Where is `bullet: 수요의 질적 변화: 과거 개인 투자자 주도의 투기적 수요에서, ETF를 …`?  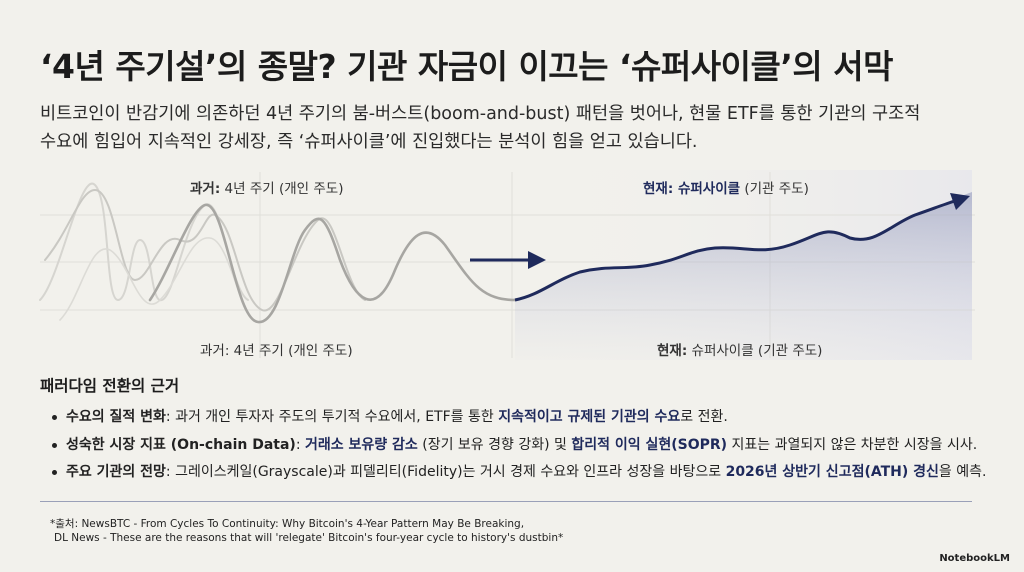
bullet: 수요의 질적 변화: 과거 개인 투자자 주도의 투기적 수요에서, ETF를 … is located at coordinates (390, 416).